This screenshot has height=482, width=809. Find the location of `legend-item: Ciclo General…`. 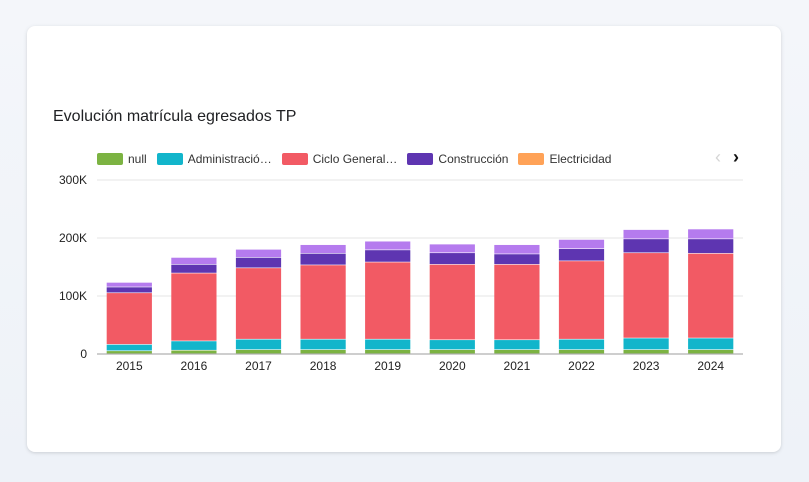

legend-item: Ciclo General… is located at coordinates (339, 159).